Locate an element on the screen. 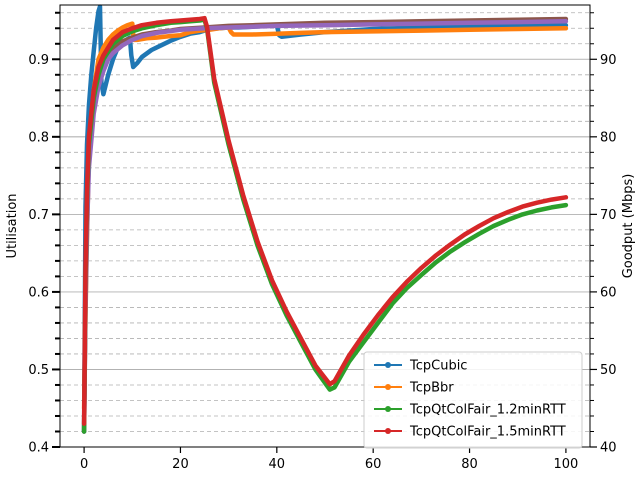  y-tick-label-right: 80 is located at coordinates (608, 137).